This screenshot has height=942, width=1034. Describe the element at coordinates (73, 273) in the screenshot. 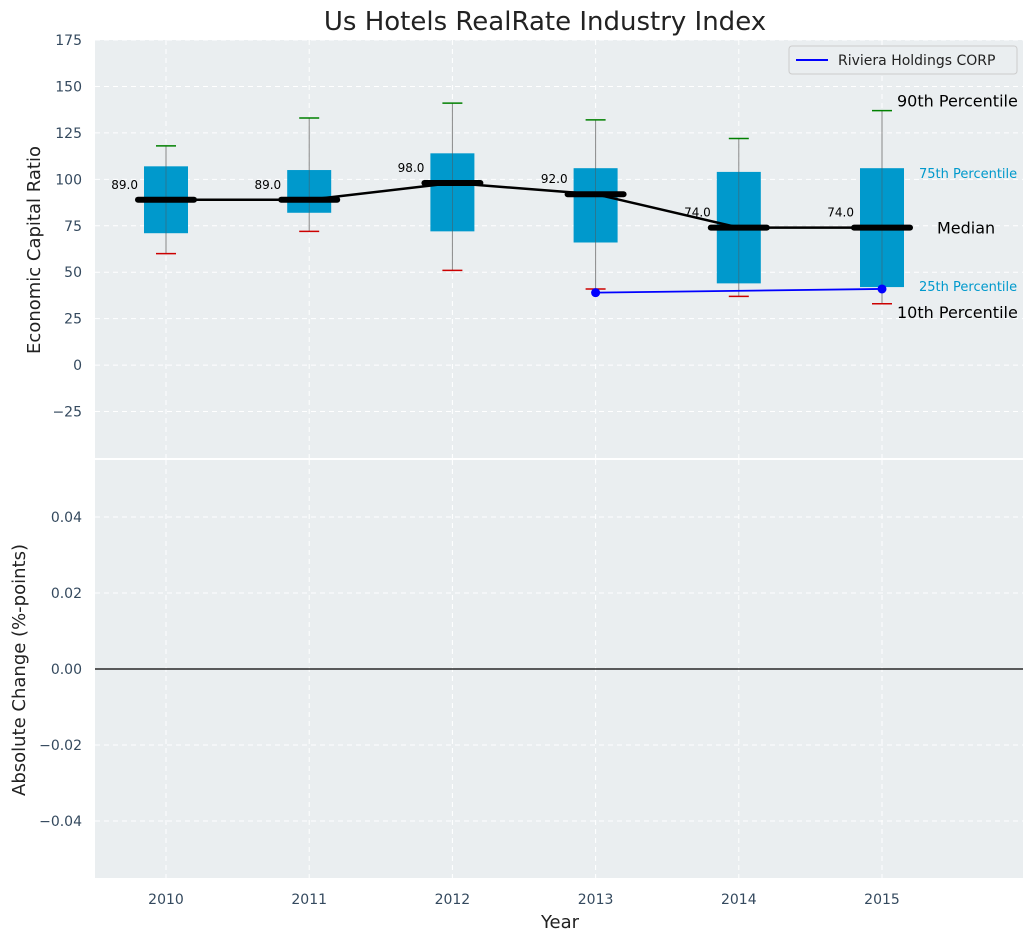

I see `y-tick-label: 50` at that location.